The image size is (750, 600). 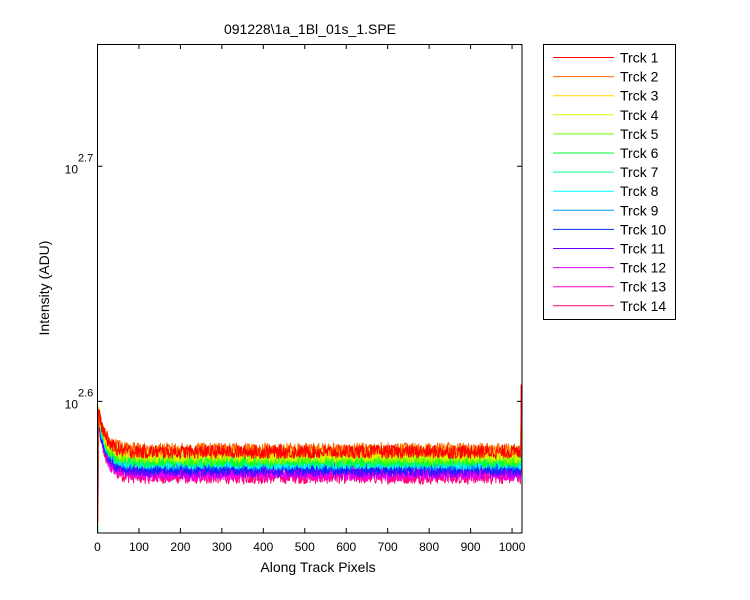 What do you see at coordinates (643, 306) in the screenshot?
I see `legend-label: Trck 14` at bounding box center [643, 306].